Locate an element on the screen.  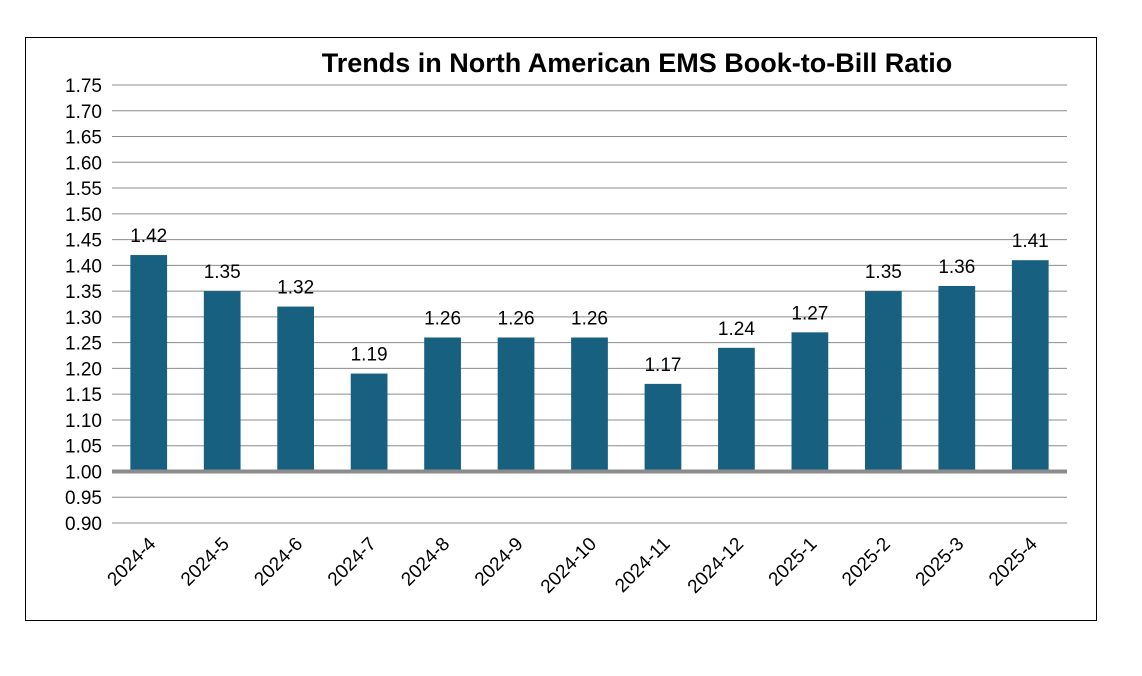
y-tick-label: 1.55 is located at coordinates (83, 189).